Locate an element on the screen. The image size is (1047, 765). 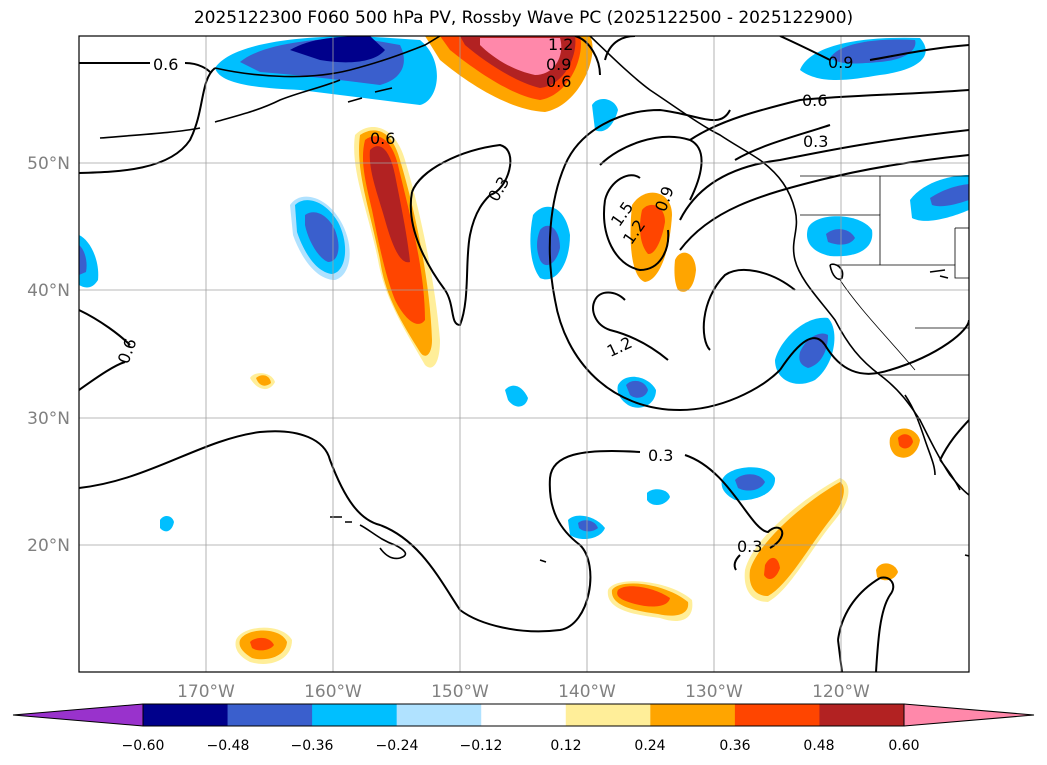
state-borders is located at coordinates (884, 275).